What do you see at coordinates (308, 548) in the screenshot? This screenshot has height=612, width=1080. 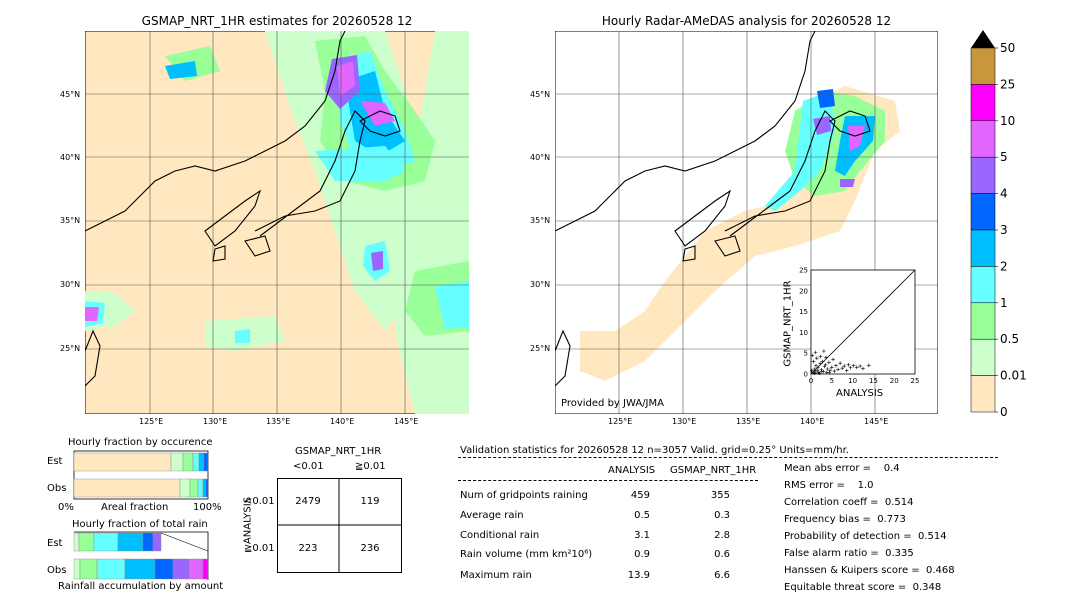 I see `contingency-cell-miss: 223` at bounding box center [308, 548].